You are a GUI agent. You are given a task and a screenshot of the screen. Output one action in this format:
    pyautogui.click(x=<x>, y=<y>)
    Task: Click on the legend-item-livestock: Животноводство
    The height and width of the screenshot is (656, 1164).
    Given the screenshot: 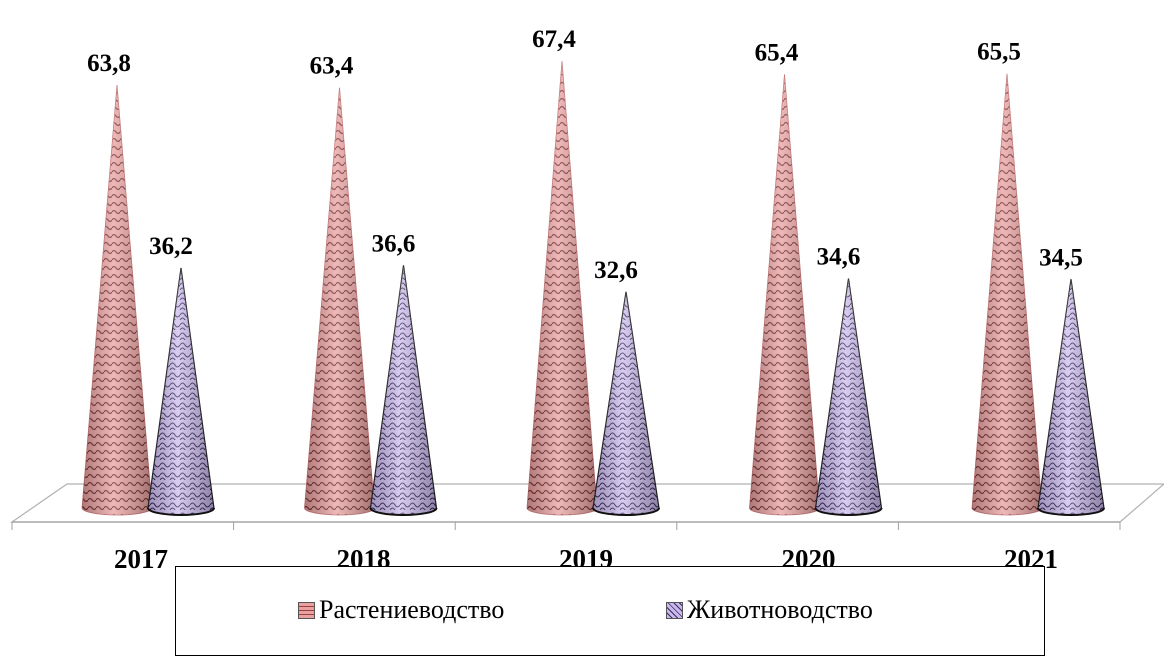 What is the action you would take?
    pyautogui.click(x=769, y=610)
    